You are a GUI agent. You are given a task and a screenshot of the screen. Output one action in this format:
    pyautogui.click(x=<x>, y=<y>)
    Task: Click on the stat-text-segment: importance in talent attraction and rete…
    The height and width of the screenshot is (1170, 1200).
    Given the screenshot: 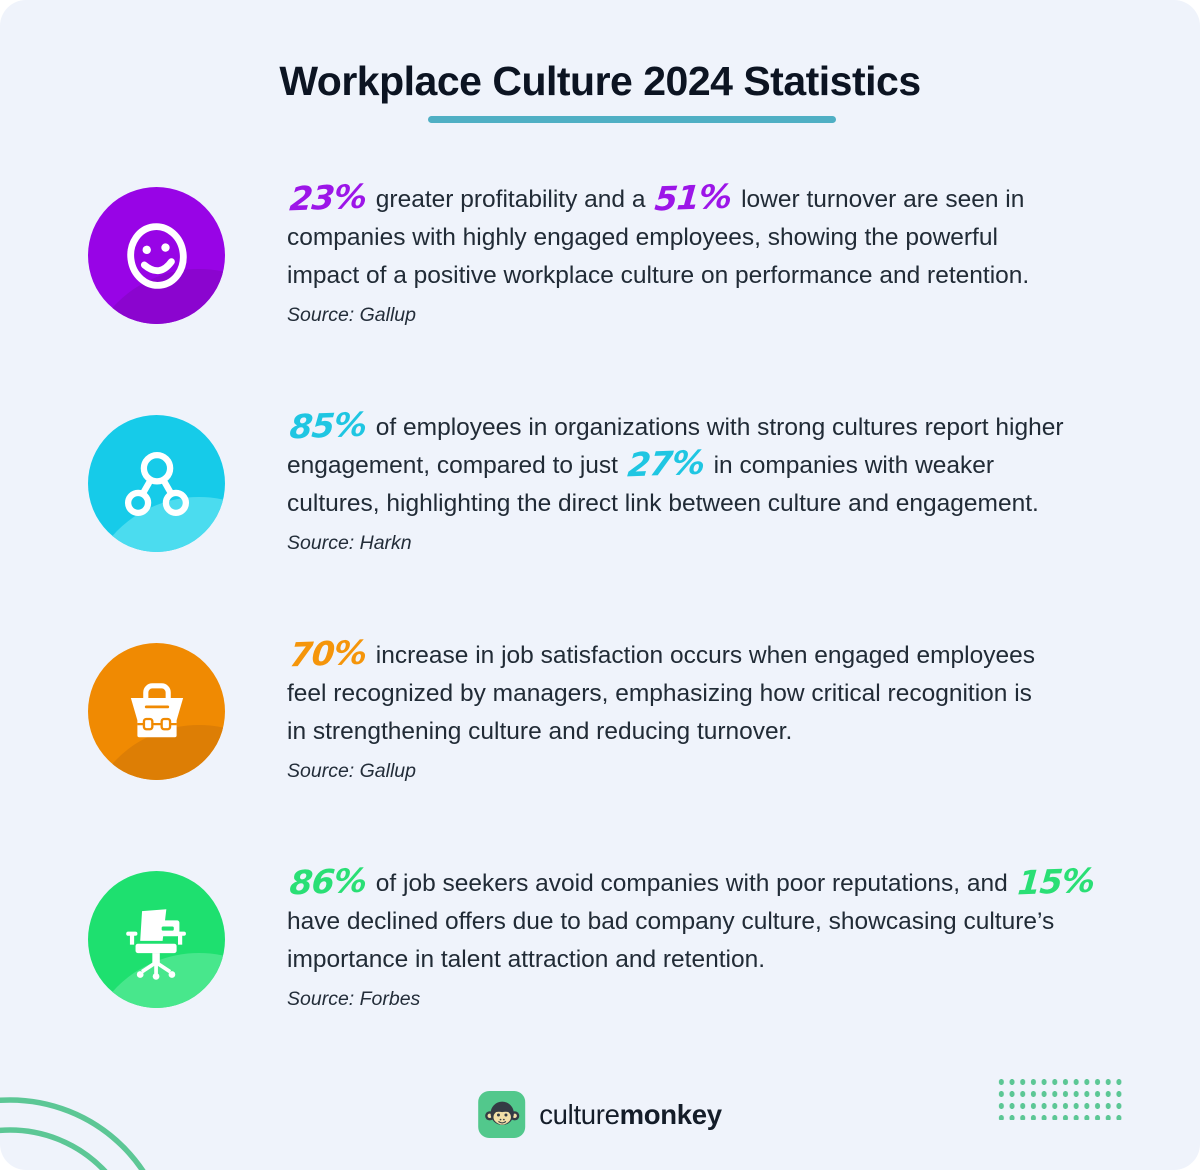 What is the action you would take?
    pyautogui.click(x=526, y=959)
    